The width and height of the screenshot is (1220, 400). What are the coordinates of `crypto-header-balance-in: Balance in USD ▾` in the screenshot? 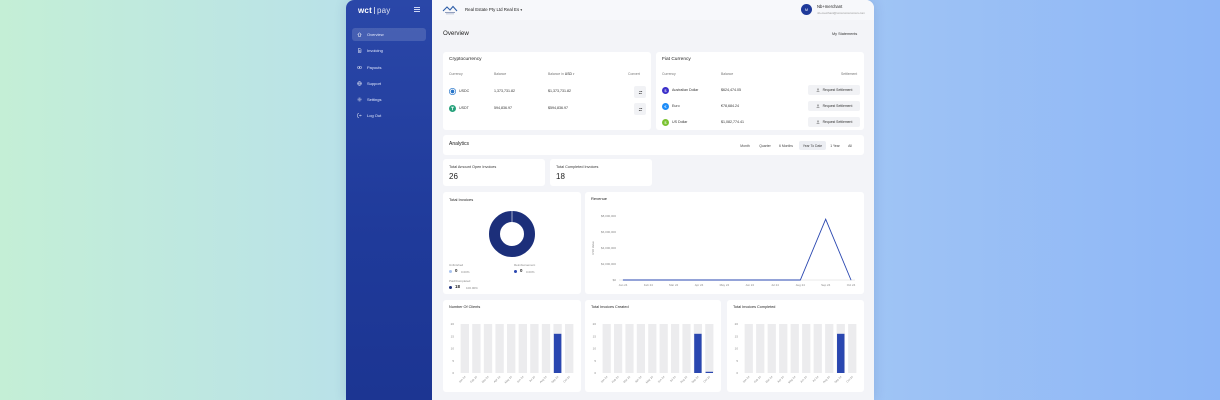 It's located at (561, 74).